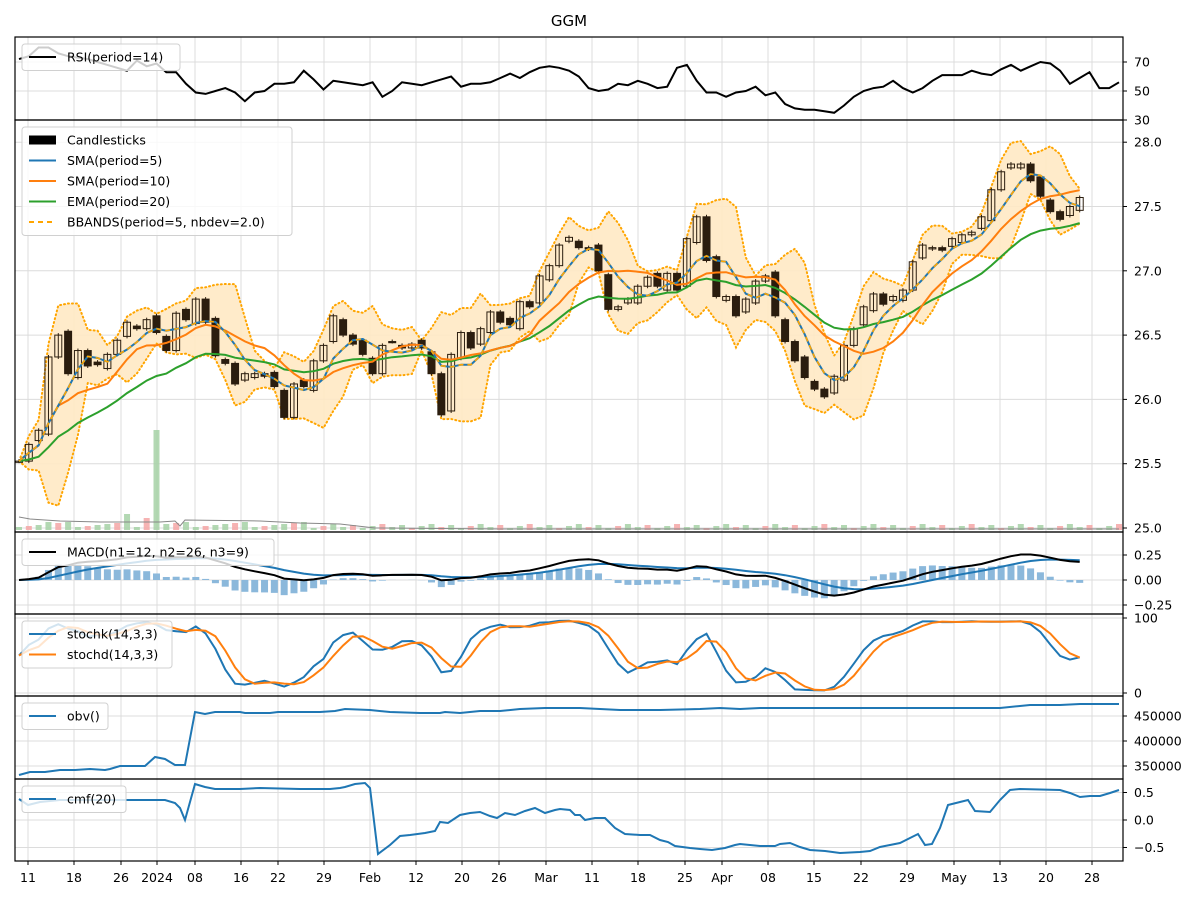 Image resolution: width=1200 pixels, height=900 pixels. Describe the element at coordinates (1148, 580) in the screenshot. I see `y-tick-label: 0.00` at that location.